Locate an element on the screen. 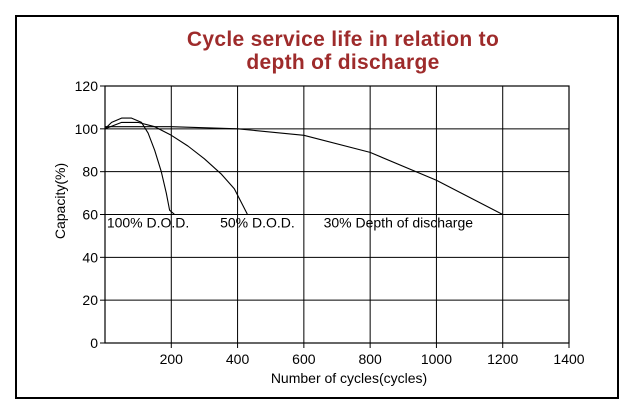 This screenshot has width=637, height=420. x-tick-label: 400 is located at coordinates (238, 359).